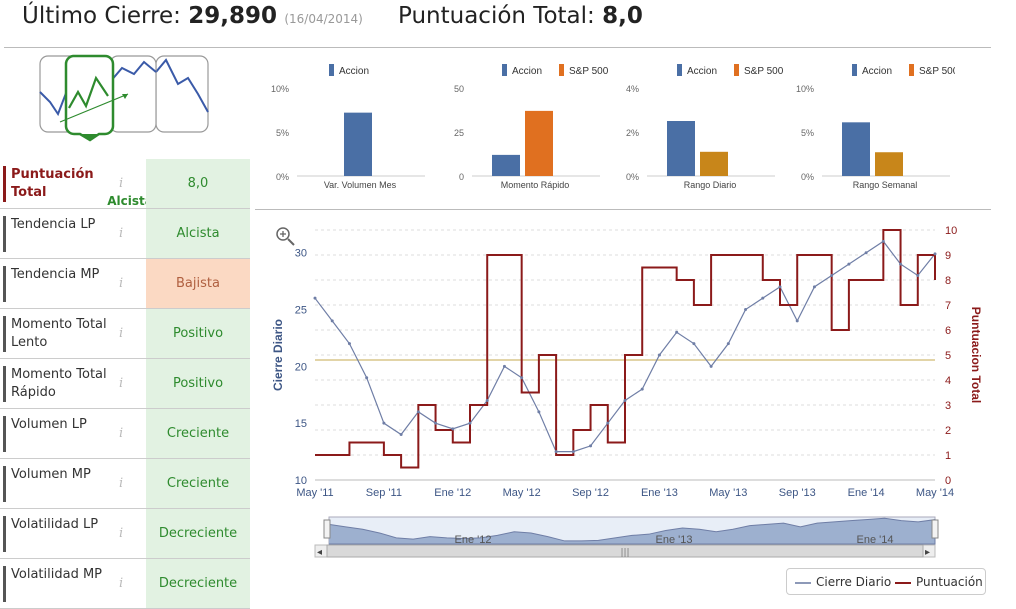 The height and width of the screenshot is (609, 1016). Describe the element at coordinates (327, 529) in the screenshot. I see `navigator-handle-left` at that location.